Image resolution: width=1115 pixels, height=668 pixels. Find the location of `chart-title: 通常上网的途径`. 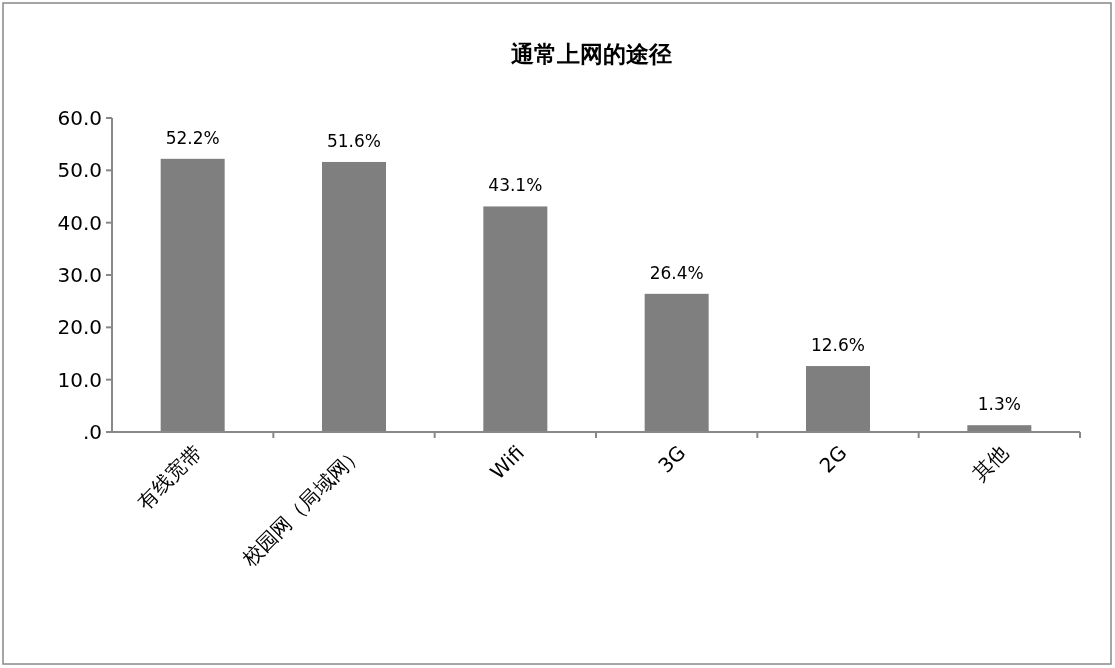

chart-title: 通常上网的途径 is located at coordinates (590, 54).